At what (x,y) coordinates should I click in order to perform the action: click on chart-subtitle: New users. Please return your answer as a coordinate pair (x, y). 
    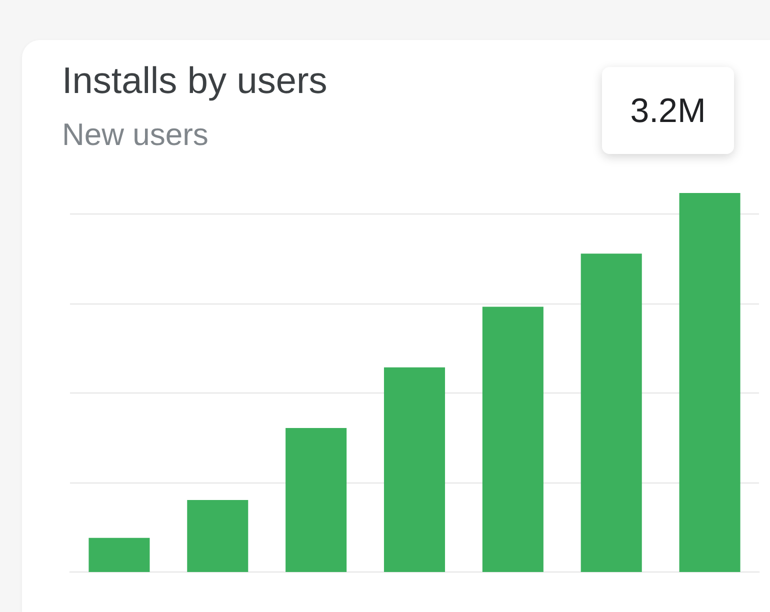
    Looking at the image, I should click on (135, 134).